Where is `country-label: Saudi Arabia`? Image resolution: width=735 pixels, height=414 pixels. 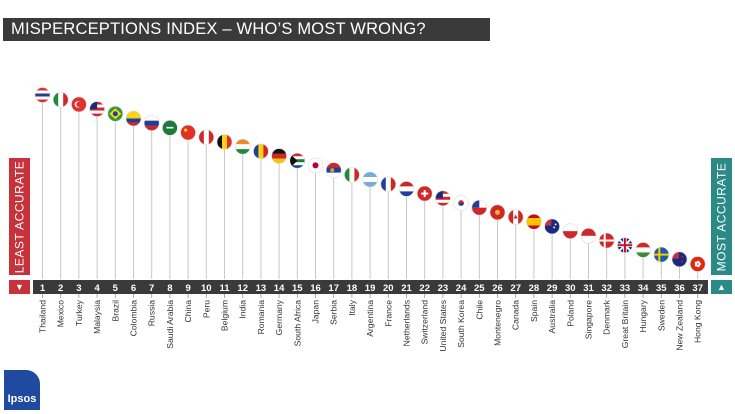 country-label: Saudi Arabia is located at coordinates (170, 324).